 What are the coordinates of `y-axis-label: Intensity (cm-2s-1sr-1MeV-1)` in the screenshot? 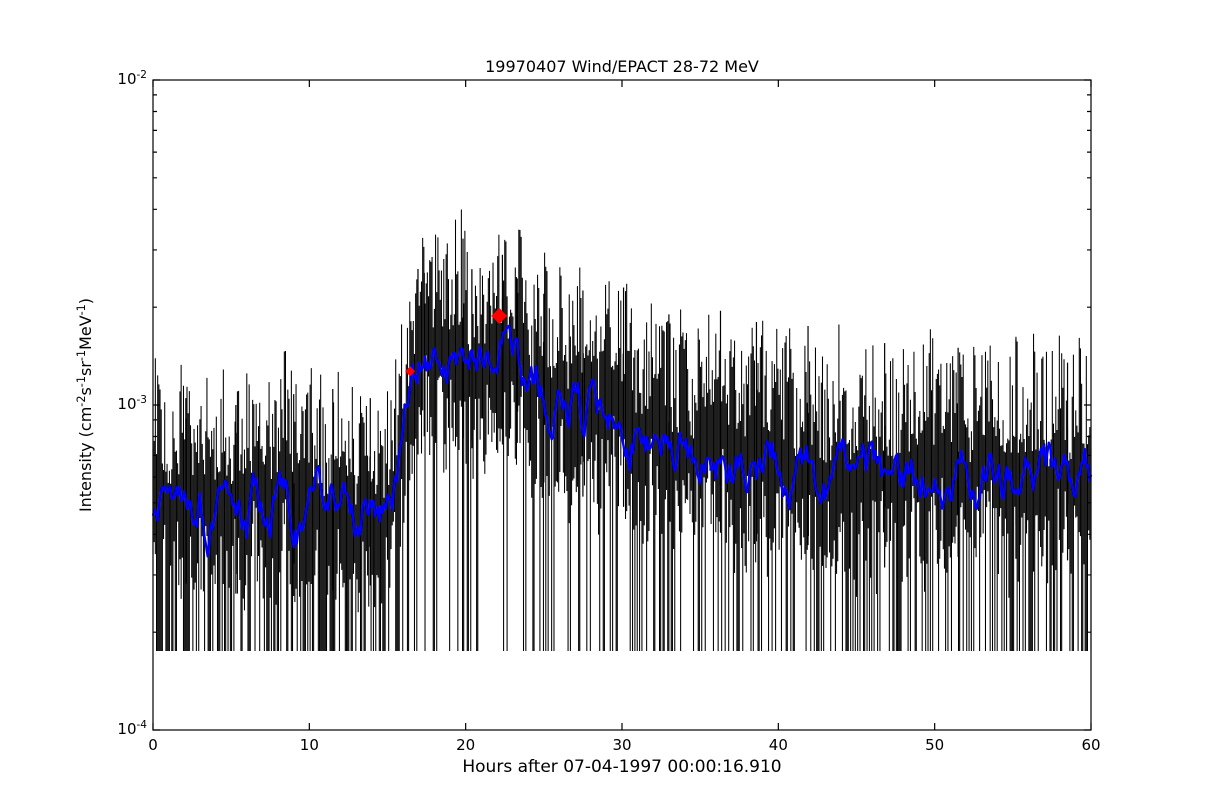 It's located at (85, 405).